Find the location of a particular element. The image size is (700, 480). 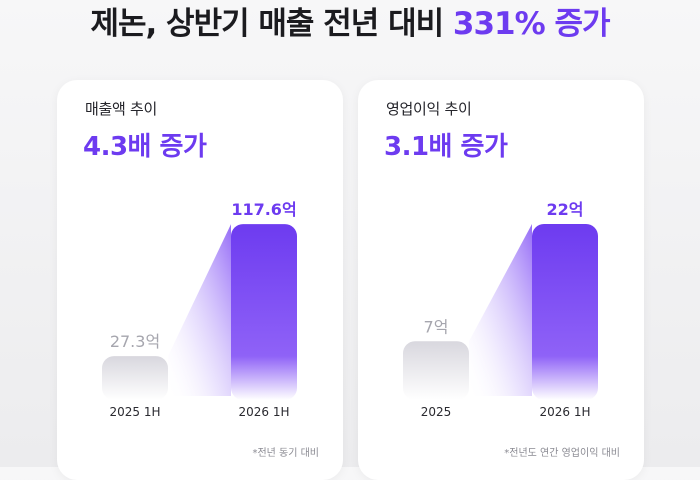

revenue-chart: 27.3억 2025 1H 117.6억 2026 1H is located at coordinates (199, 309).